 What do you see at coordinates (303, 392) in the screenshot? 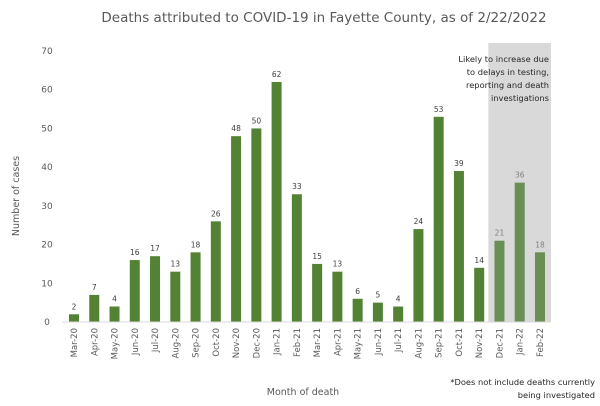
I see `x-axis-title: Month of death` at bounding box center [303, 392].